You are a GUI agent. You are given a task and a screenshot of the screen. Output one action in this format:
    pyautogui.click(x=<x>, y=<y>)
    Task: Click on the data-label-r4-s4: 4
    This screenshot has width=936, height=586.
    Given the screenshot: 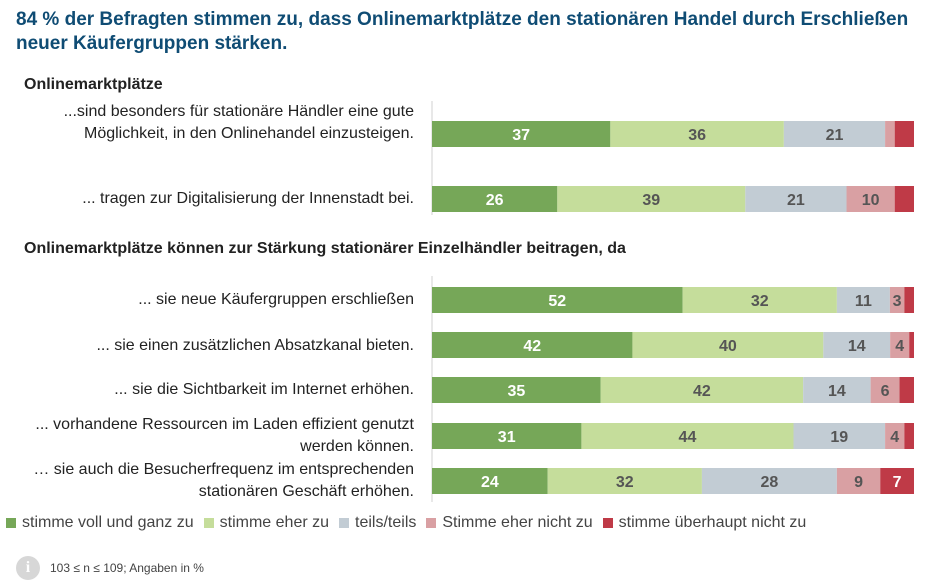 What is the action you would take?
    pyautogui.click(x=899, y=346)
    